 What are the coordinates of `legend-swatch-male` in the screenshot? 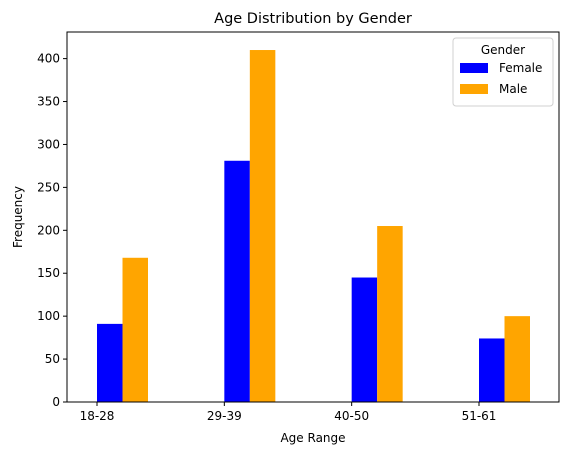 It's located at (474, 89).